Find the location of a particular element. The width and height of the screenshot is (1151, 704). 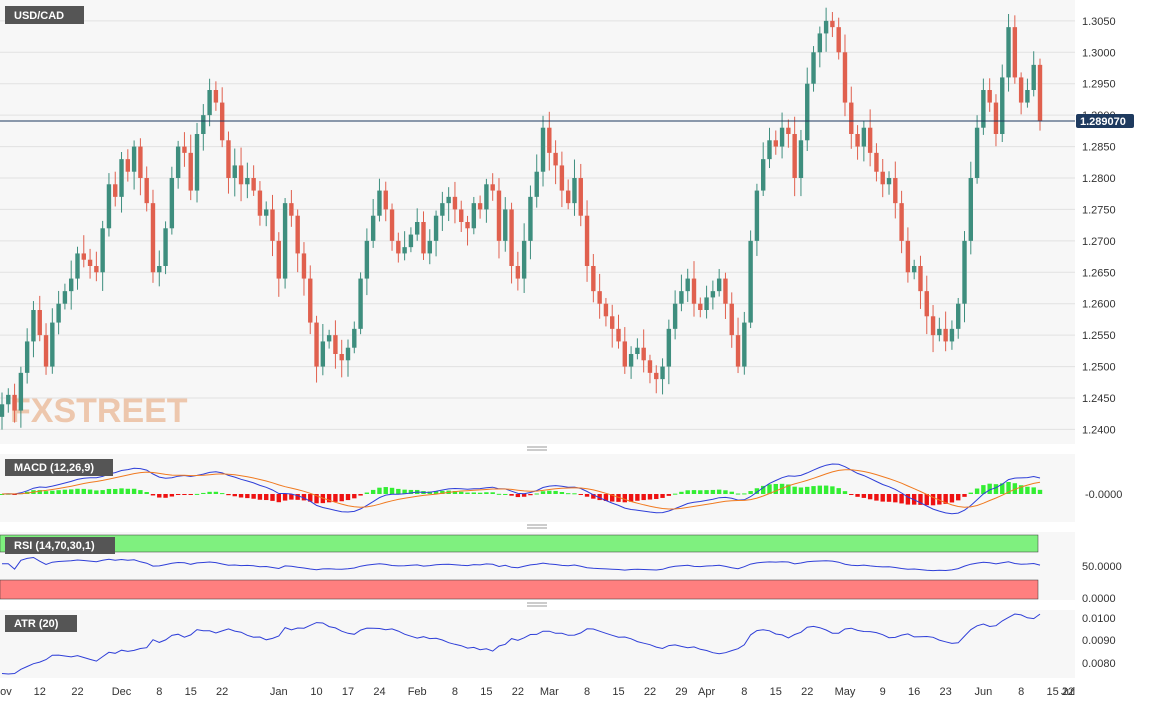

macd-line is located at coordinates (521, 489).